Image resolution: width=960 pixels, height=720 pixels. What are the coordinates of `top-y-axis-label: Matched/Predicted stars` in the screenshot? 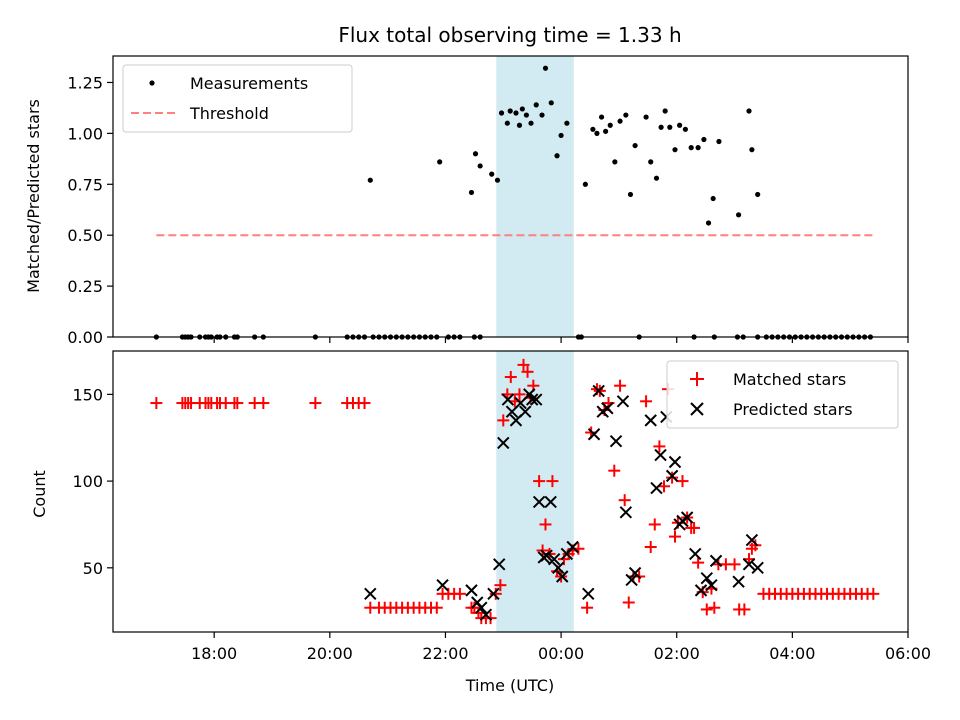 It's located at (33, 196).